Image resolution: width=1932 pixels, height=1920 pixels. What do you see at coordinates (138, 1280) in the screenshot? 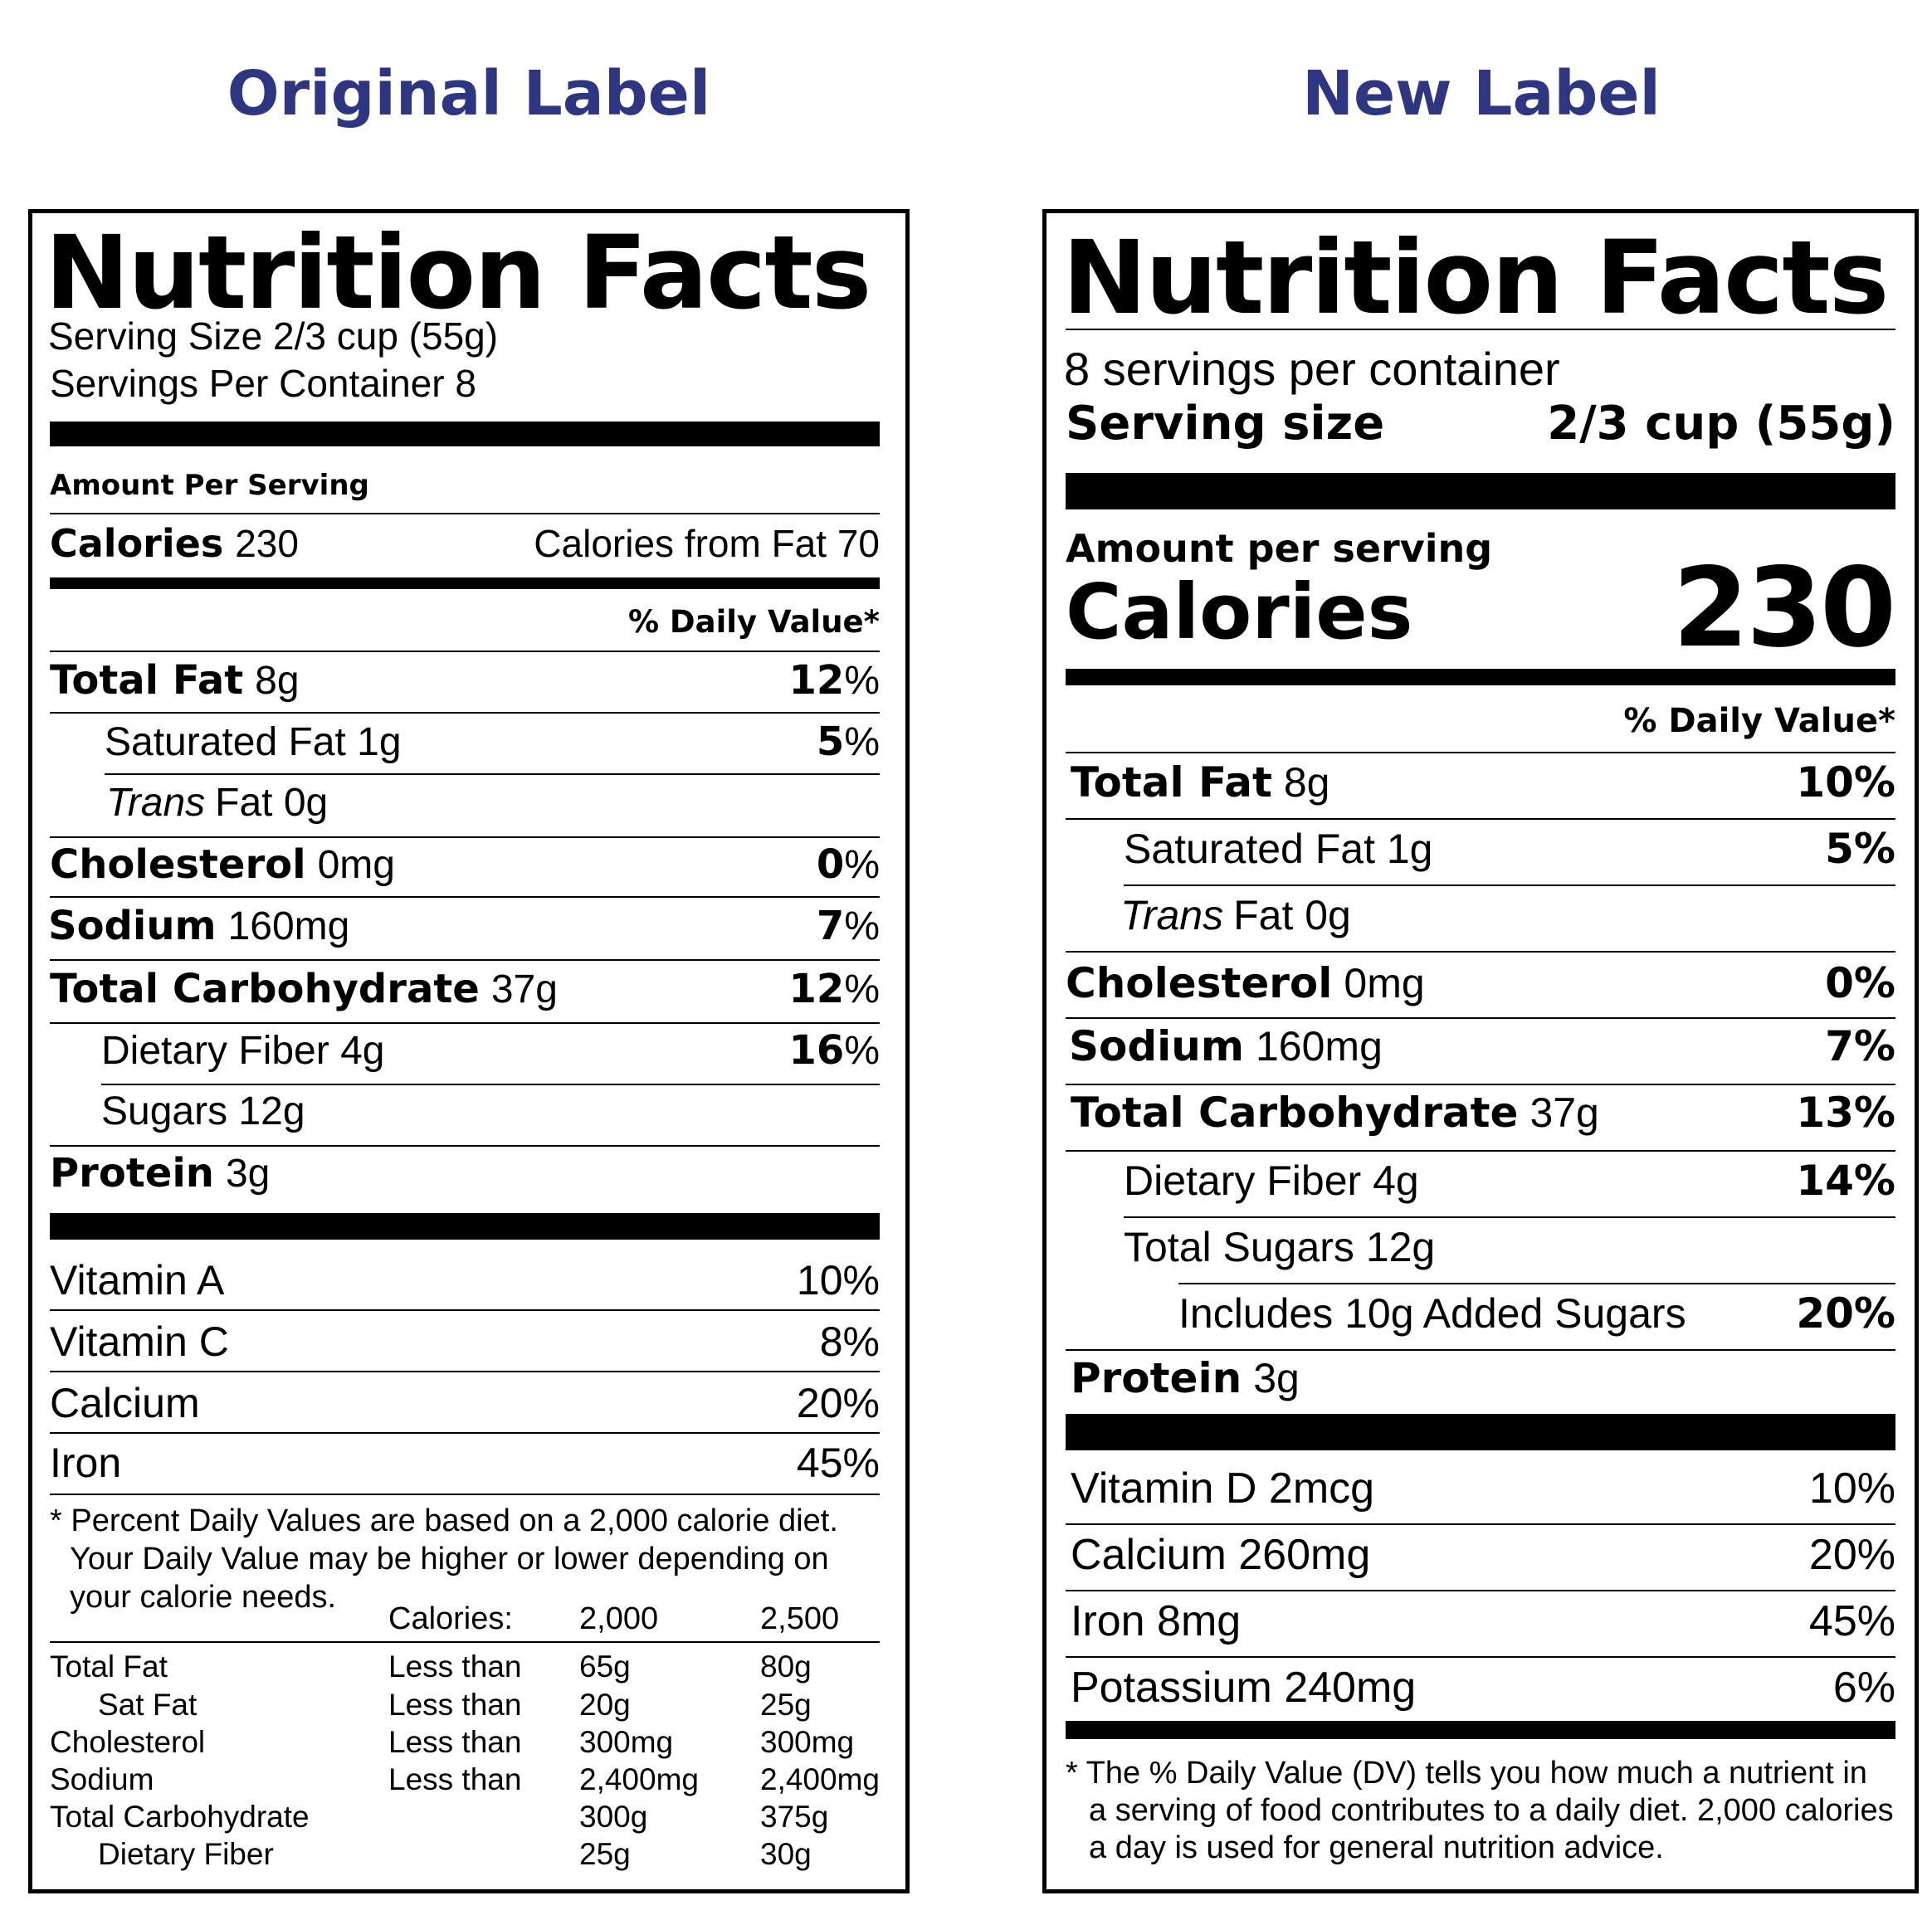
I see `vitamin-name: Vitamin A` at bounding box center [138, 1280].